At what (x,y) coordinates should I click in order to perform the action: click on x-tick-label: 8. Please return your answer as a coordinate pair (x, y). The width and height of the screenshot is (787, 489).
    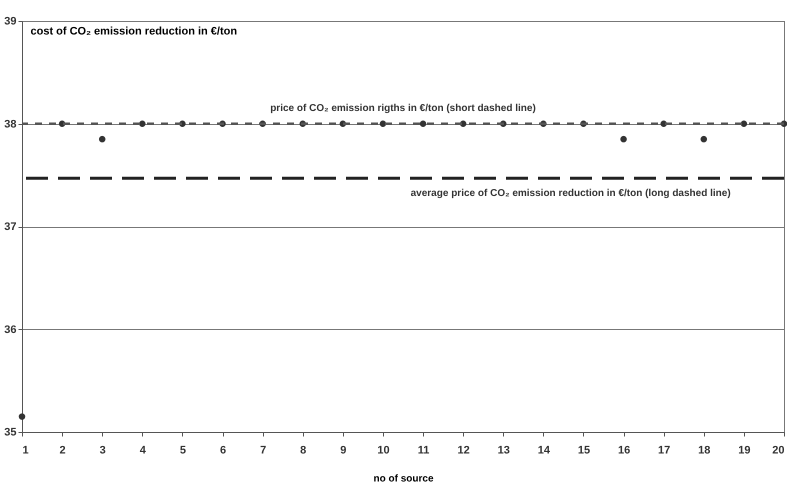
    Looking at the image, I should click on (303, 450).